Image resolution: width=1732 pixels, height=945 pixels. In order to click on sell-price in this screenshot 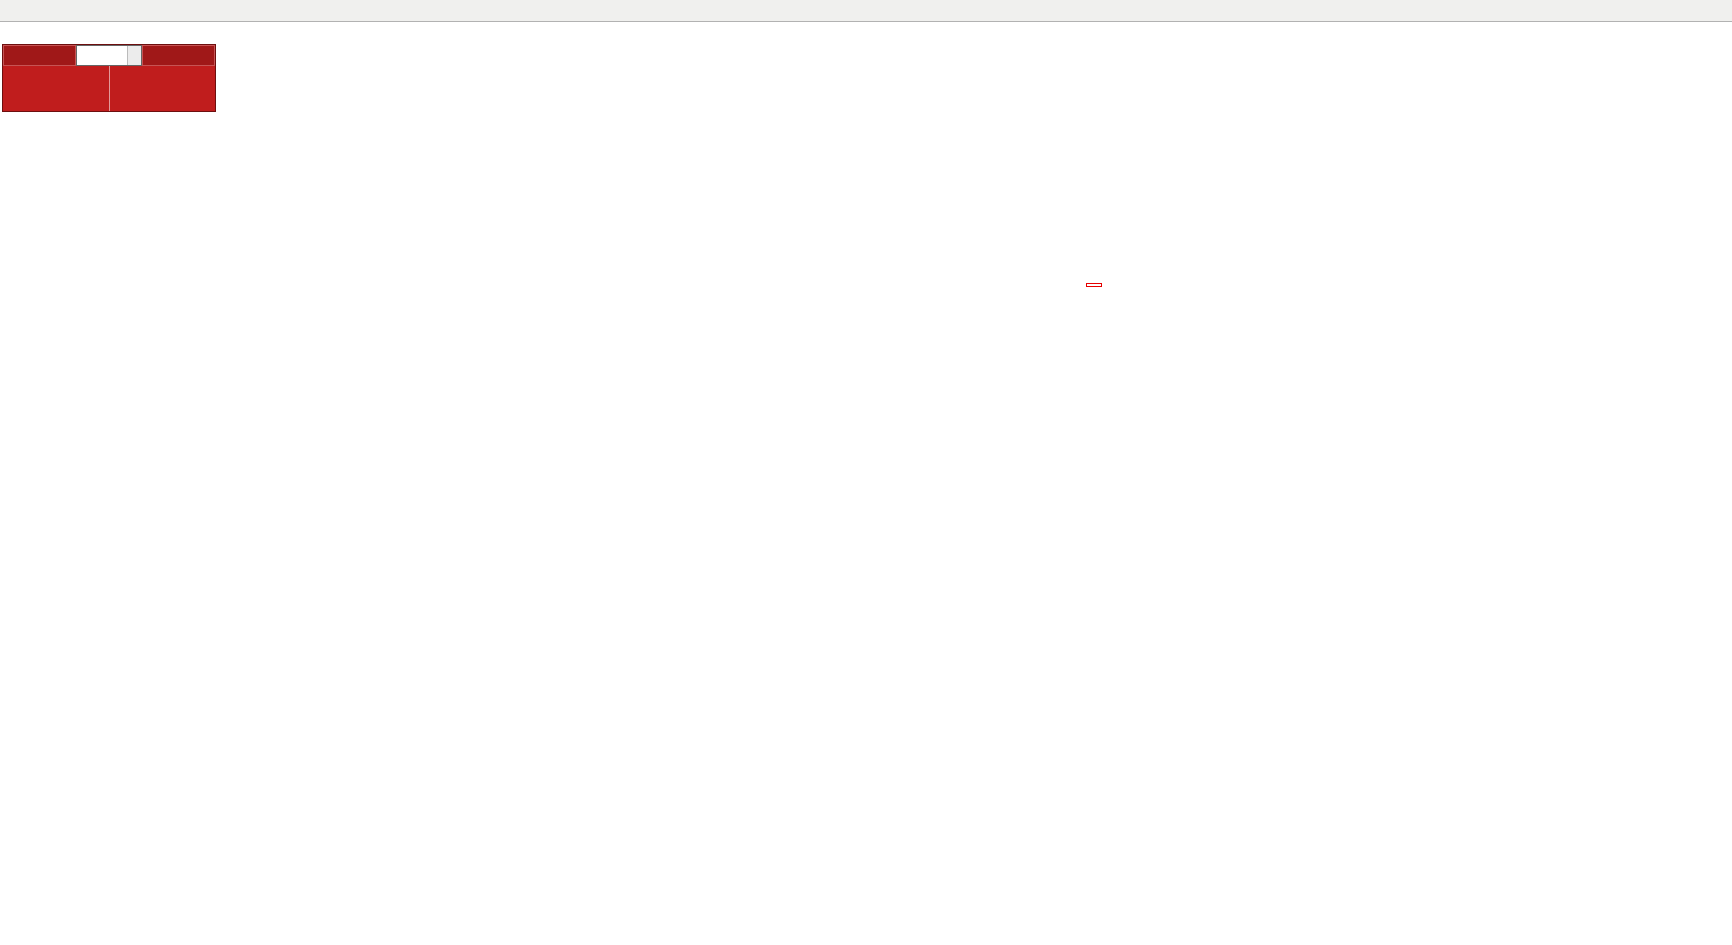, I will do `click(56, 88)`.